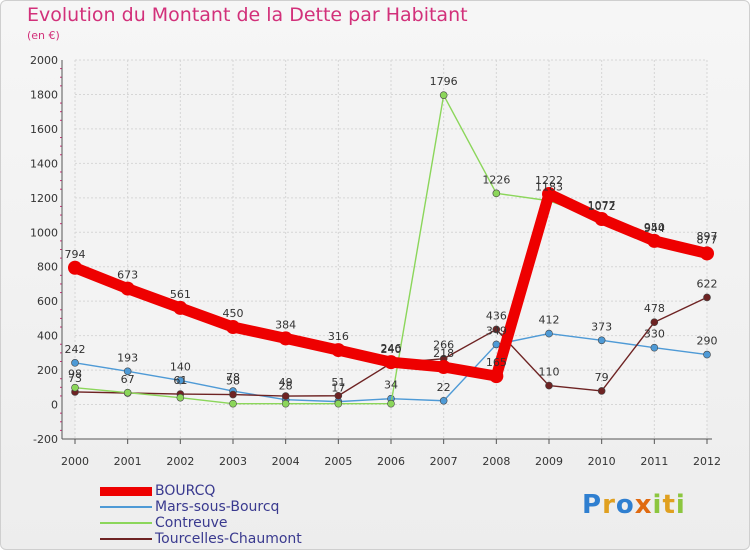 The height and width of the screenshot is (550, 750). Describe the element at coordinates (75, 378) in the screenshot. I see `data-label-tourcelles-chaumont: 73` at that location.